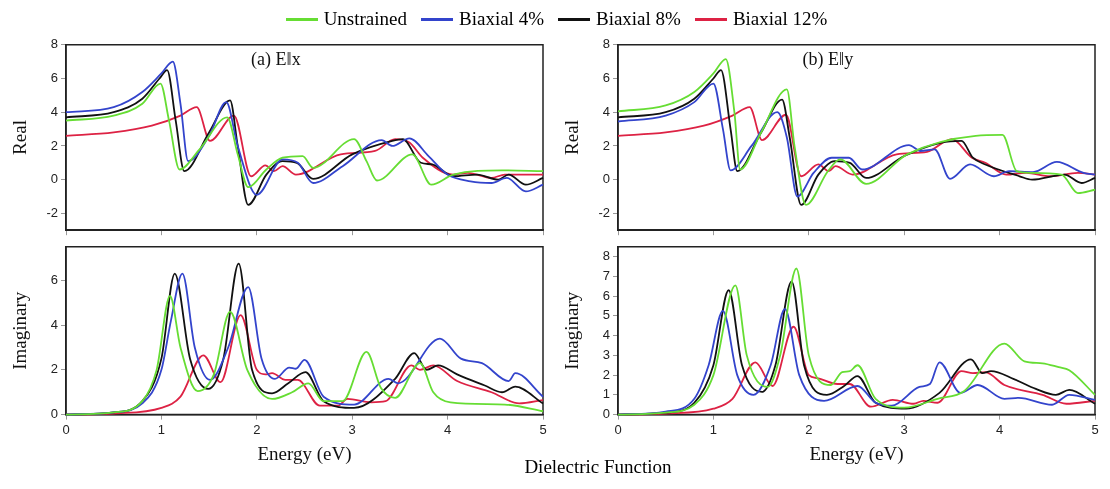 The height and width of the screenshot is (489, 1110). Describe the element at coordinates (365, 19) in the screenshot. I see `legend-label: Unstrained` at that location.